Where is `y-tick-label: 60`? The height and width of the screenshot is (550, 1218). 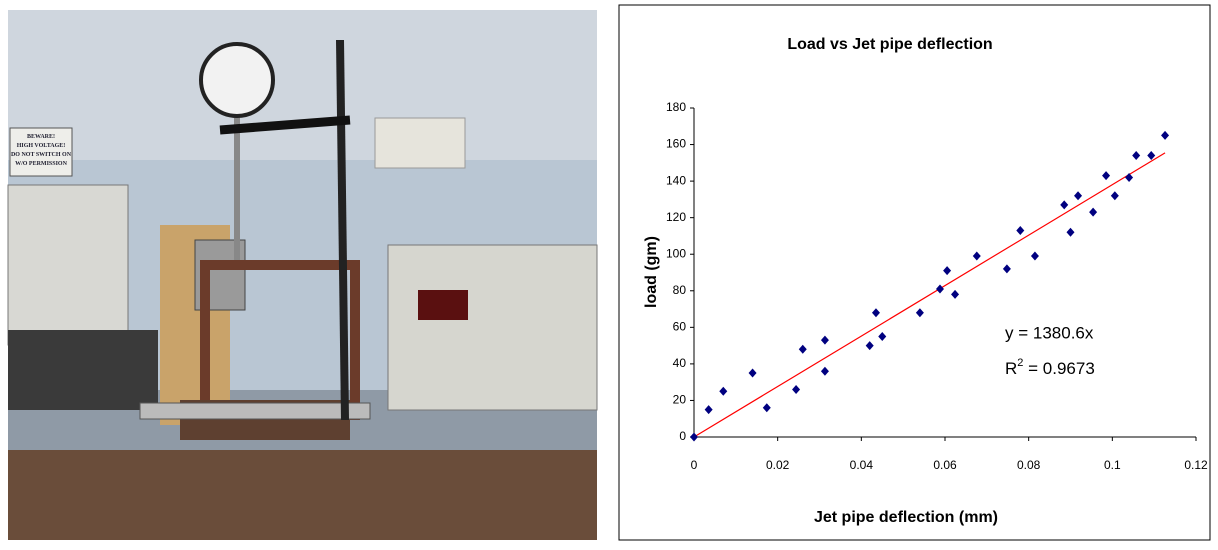
y-tick-label: 60 is located at coordinates (680, 327).